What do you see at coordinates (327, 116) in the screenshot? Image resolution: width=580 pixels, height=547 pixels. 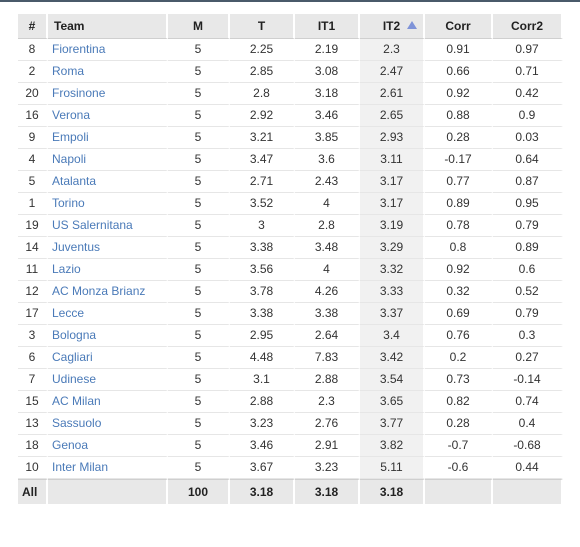 I see `cell-it1: 3.46` at bounding box center [327, 116].